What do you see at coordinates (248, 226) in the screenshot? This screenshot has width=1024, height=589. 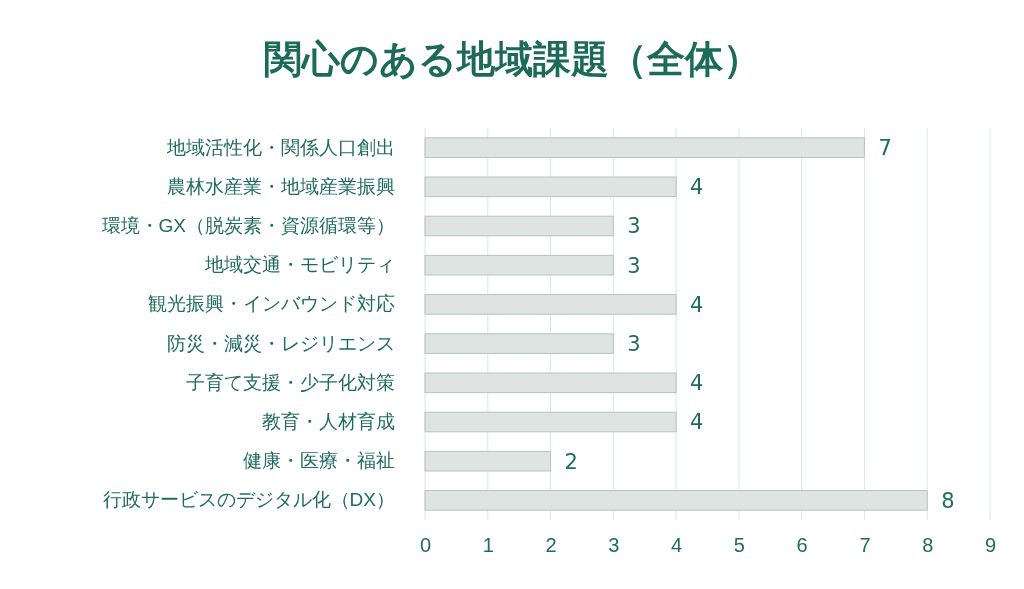 I see `y-tick-label: 環境・GX（脱炭素・資源循環等）` at bounding box center [248, 226].